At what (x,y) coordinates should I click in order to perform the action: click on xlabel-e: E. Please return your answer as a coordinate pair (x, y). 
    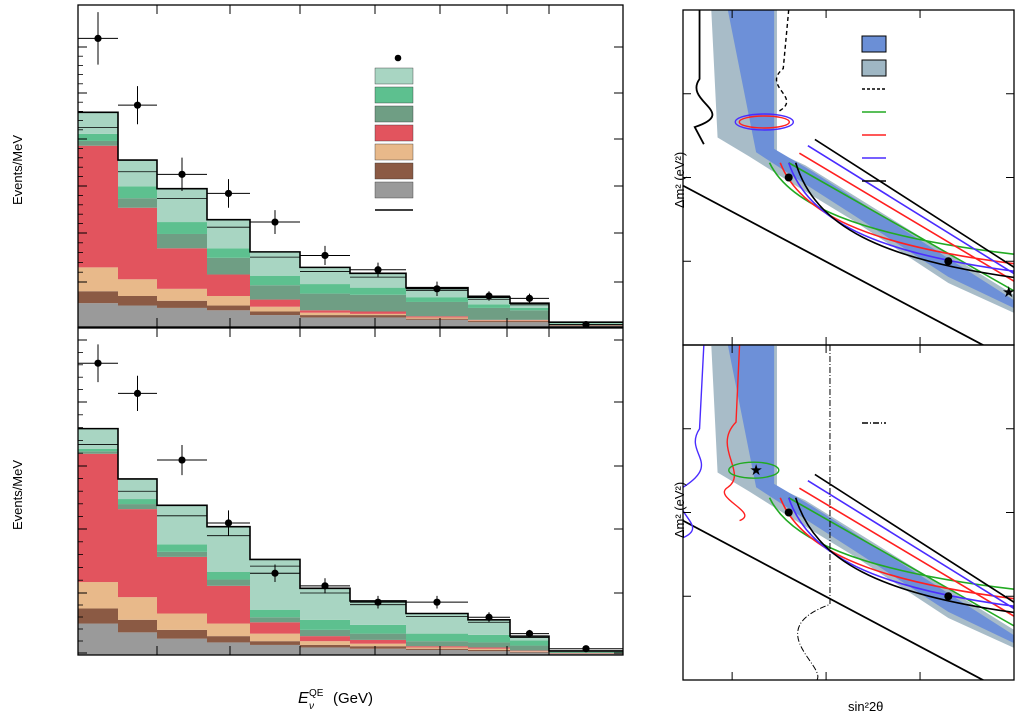
    Looking at the image, I should click on (303, 698).